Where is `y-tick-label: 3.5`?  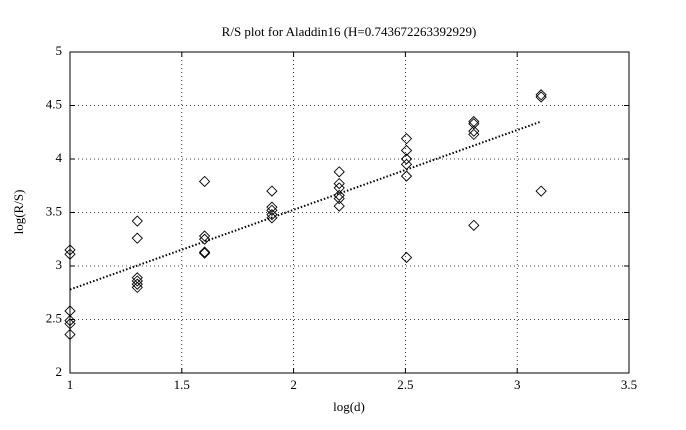 y-tick-label: 3.5 is located at coordinates (54, 210).